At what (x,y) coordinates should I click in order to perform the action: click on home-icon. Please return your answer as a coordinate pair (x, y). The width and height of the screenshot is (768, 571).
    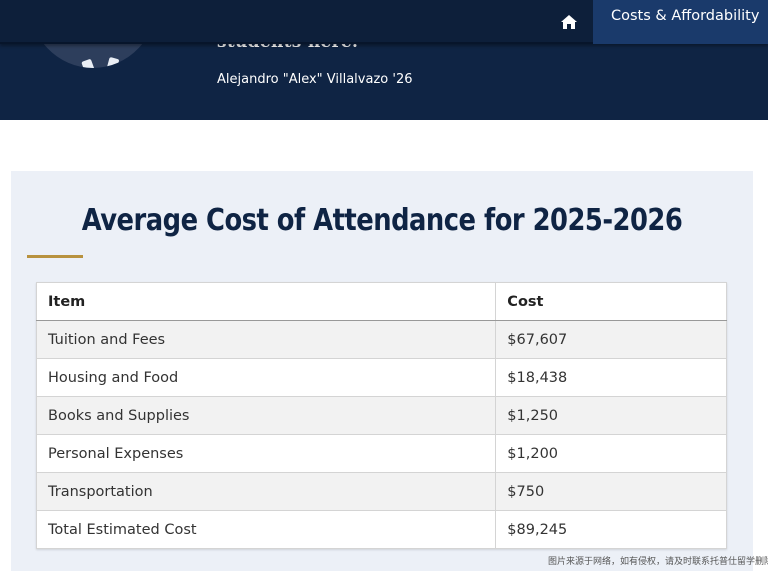
    Looking at the image, I should click on (569, 22).